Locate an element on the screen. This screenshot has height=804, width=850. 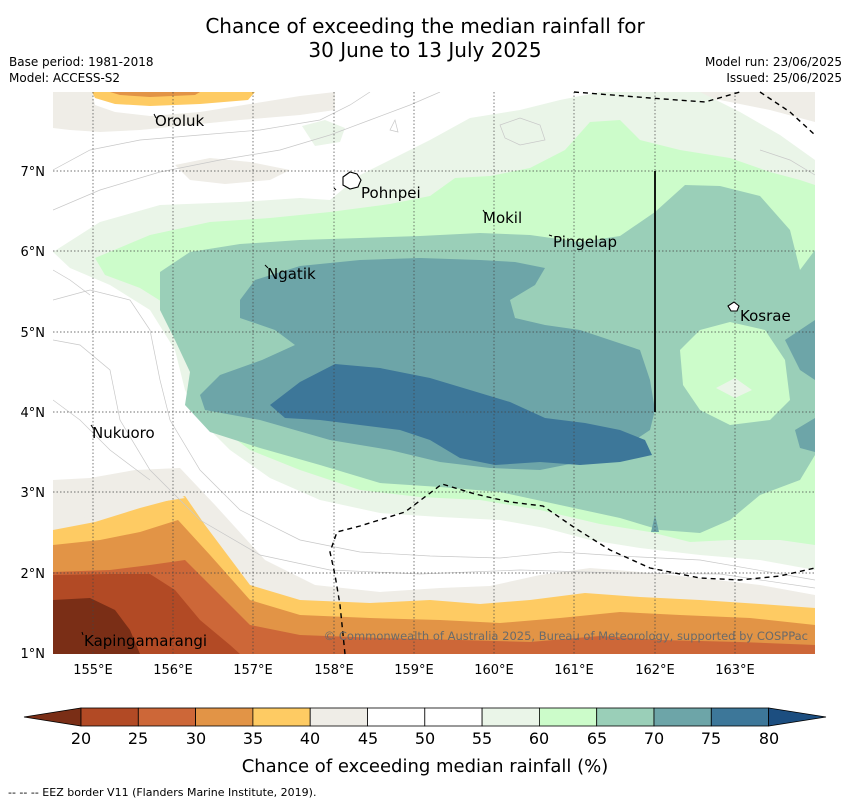
lat-label-7n: 7°N is located at coordinates (33, 172).